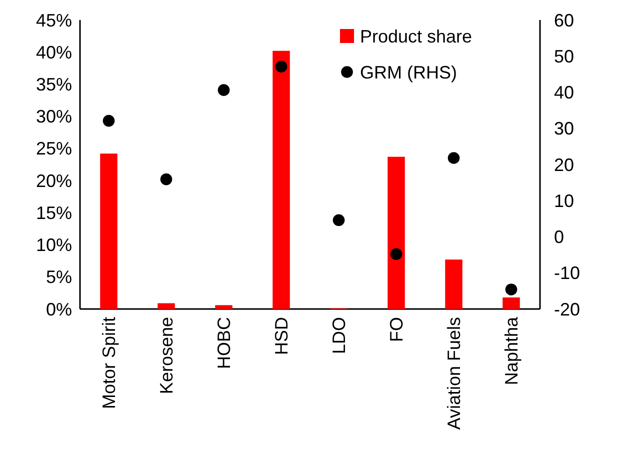 The width and height of the screenshot is (619, 463). I want to click on x-tick-label: HOBC, so click(224, 343).